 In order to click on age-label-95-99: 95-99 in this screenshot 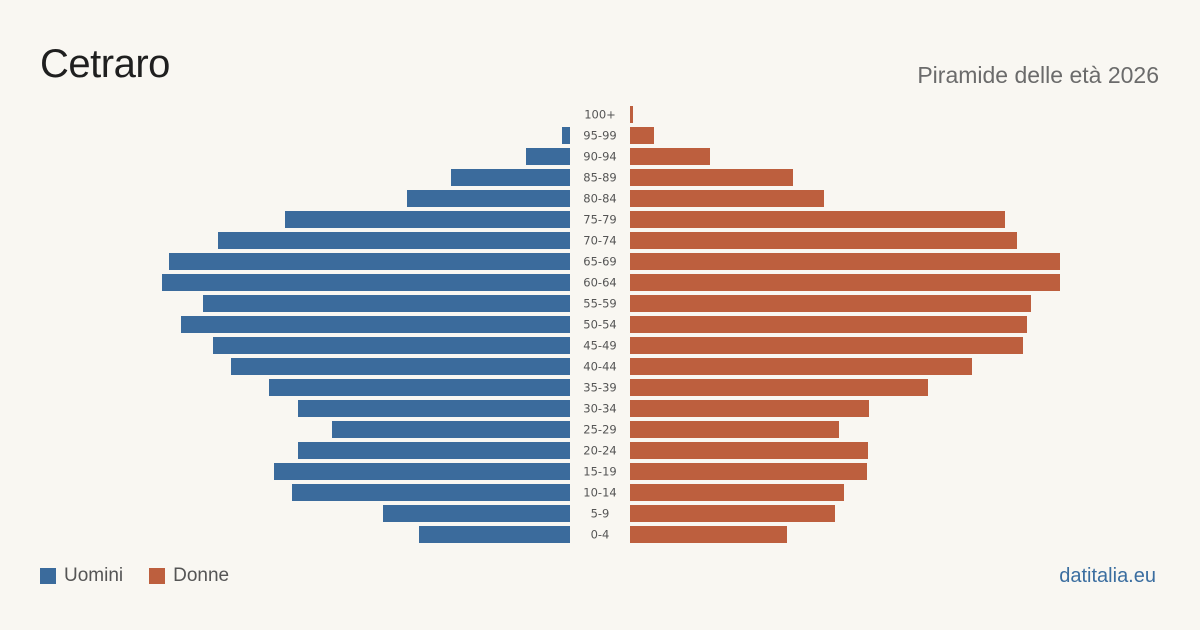, I will do `click(599, 136)`.